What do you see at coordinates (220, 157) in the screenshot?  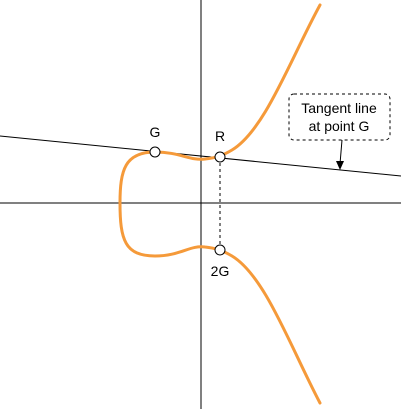 I see `point-r` at bounding box center [220, 157].